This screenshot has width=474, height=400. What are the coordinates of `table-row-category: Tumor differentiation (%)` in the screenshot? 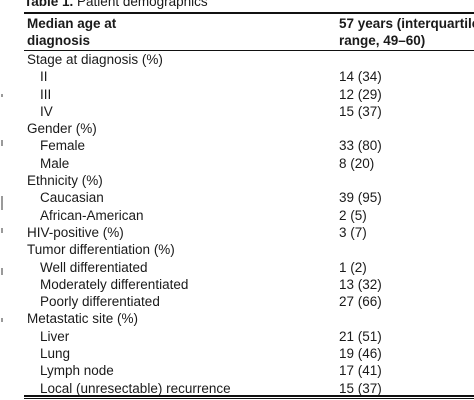 It's located at (237, 249).